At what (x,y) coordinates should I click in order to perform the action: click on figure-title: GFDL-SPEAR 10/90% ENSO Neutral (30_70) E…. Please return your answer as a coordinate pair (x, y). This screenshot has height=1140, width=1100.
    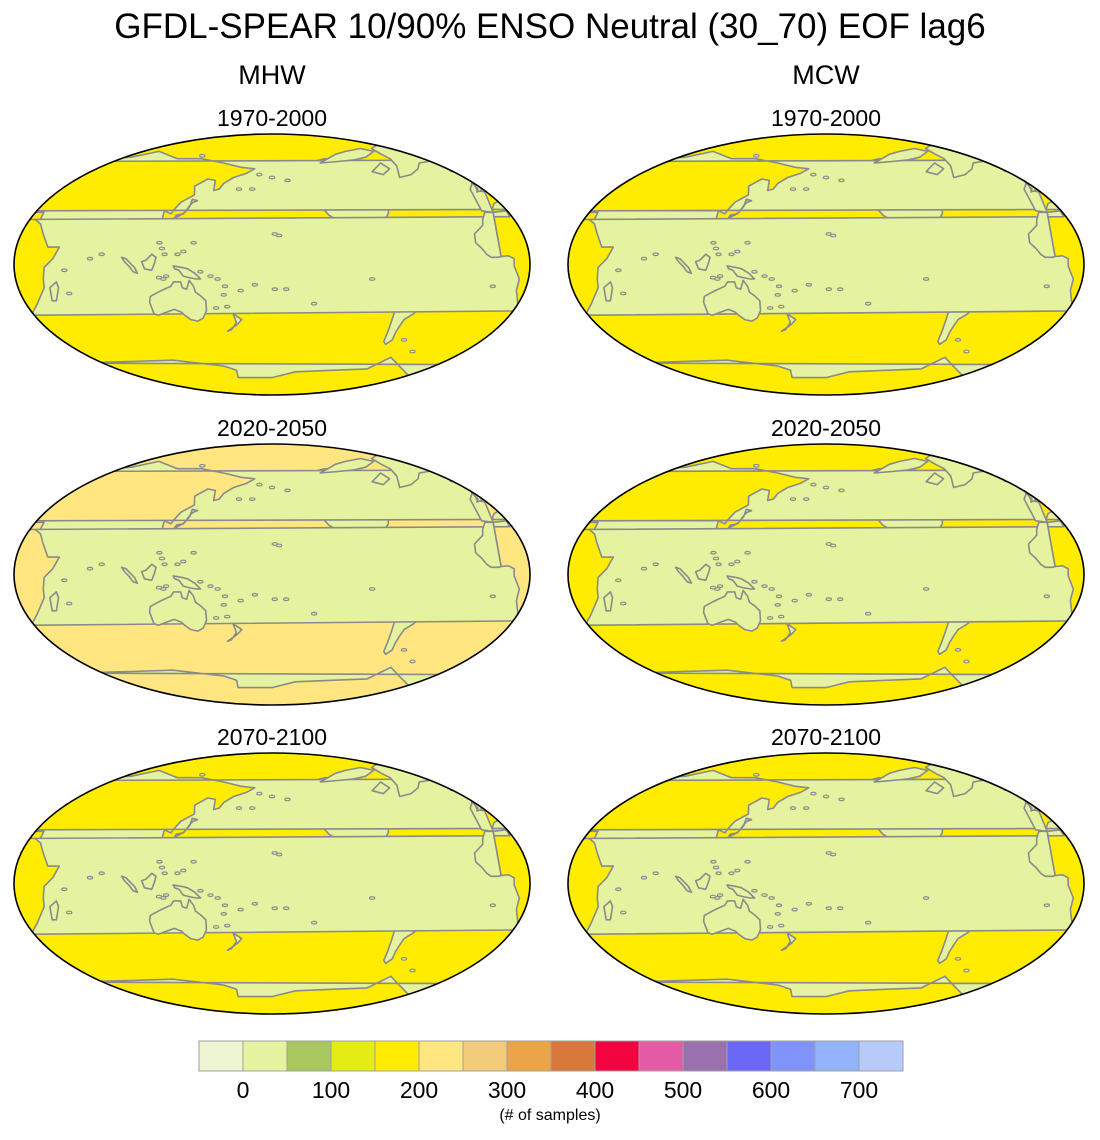
    Looking at the image, I should click on (550, 26).